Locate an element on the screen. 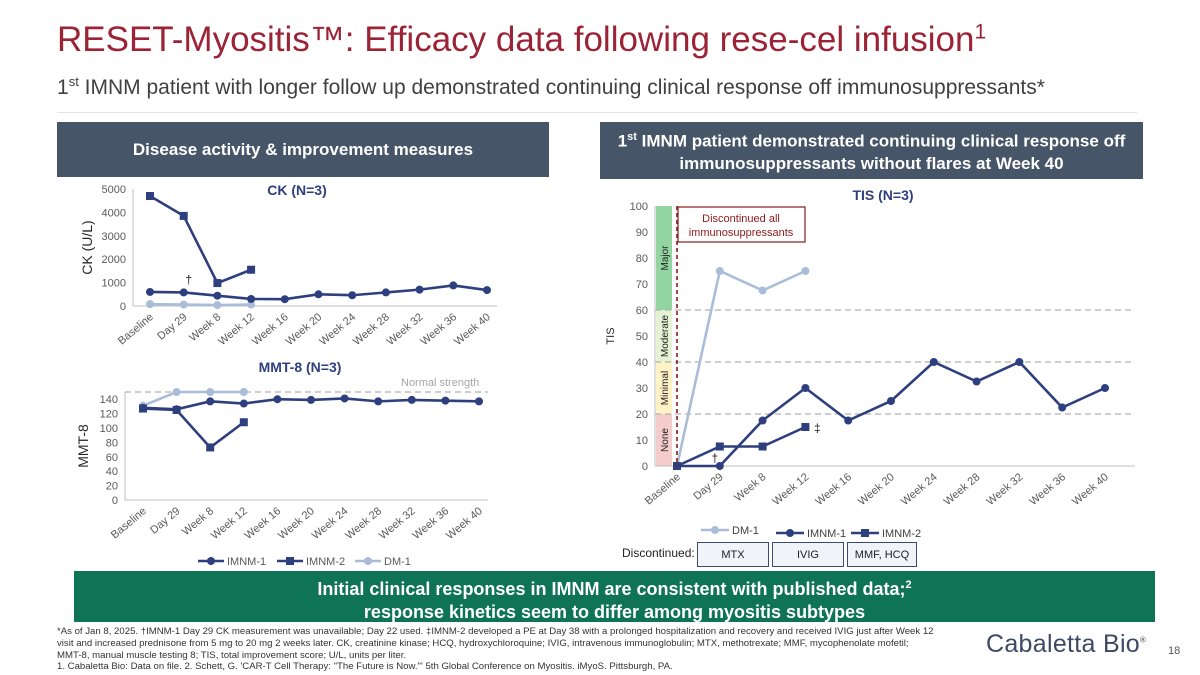 Image resolution: width=1200 pixels, height=675 pixels. mmt-8-y-tick-label: 120 is located at coordinates (109, 415).